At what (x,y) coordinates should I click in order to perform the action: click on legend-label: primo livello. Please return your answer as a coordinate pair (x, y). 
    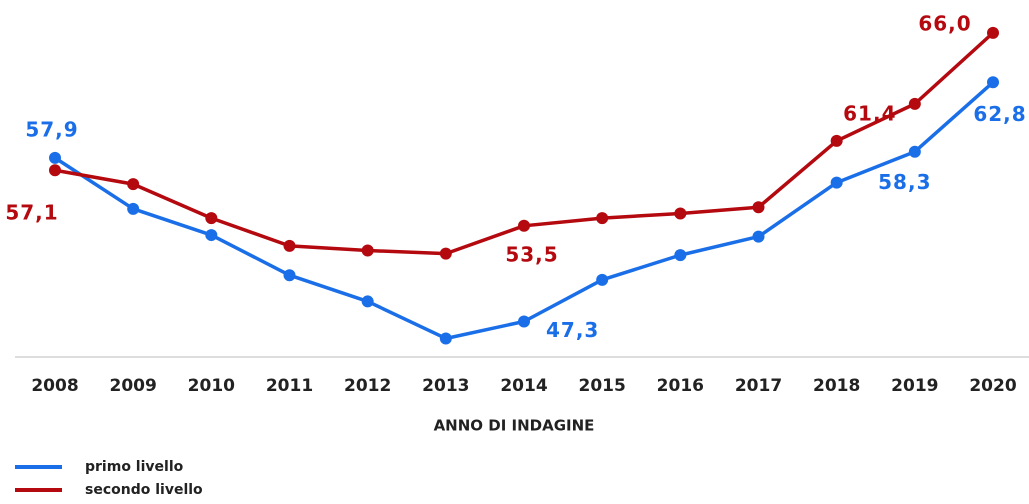
    Looking at the image, I should click on (134, 467).